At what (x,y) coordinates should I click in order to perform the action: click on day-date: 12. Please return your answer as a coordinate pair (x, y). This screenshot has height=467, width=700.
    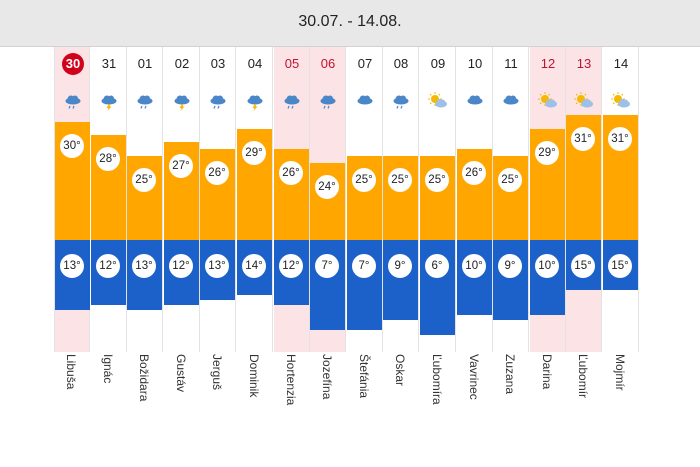
    Looking at the image, I should click on (548, 63).